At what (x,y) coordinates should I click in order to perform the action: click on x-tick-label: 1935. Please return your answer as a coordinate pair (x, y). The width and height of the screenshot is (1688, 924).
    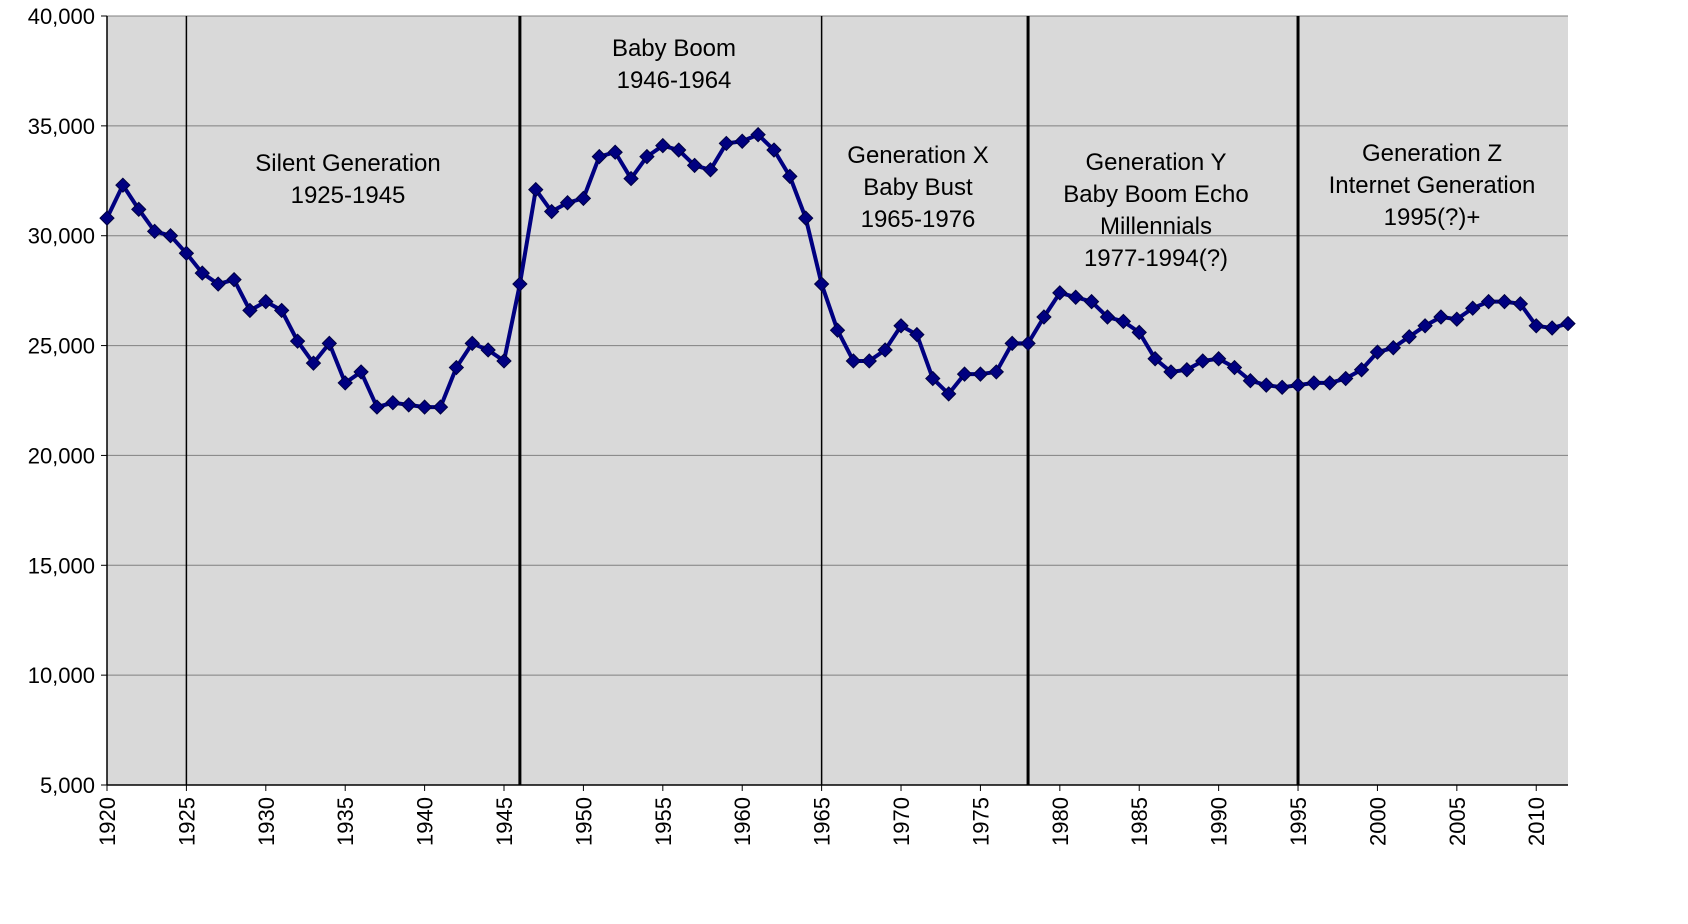
    Looking at the image, I should click on (345, 821).